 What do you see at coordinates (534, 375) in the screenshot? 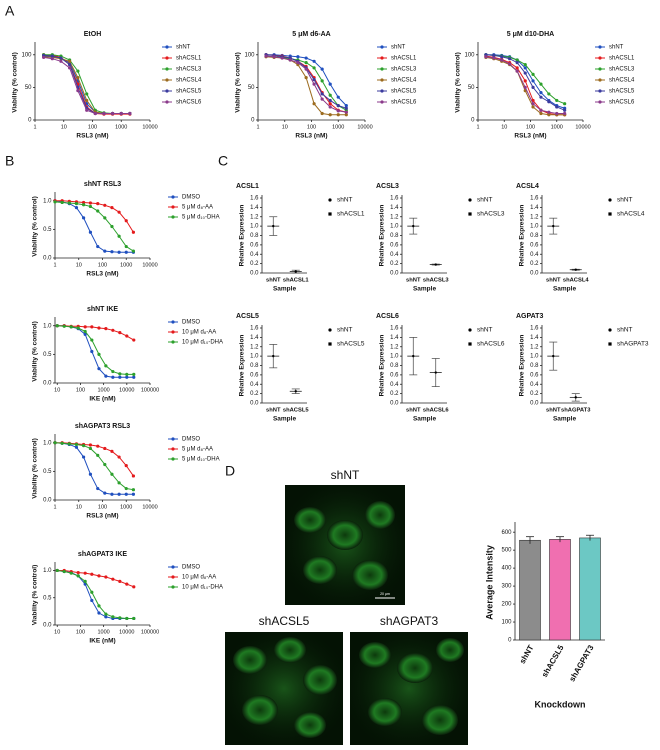
I see `y-tick-label: 0.6` at bounding box center [534, 375].